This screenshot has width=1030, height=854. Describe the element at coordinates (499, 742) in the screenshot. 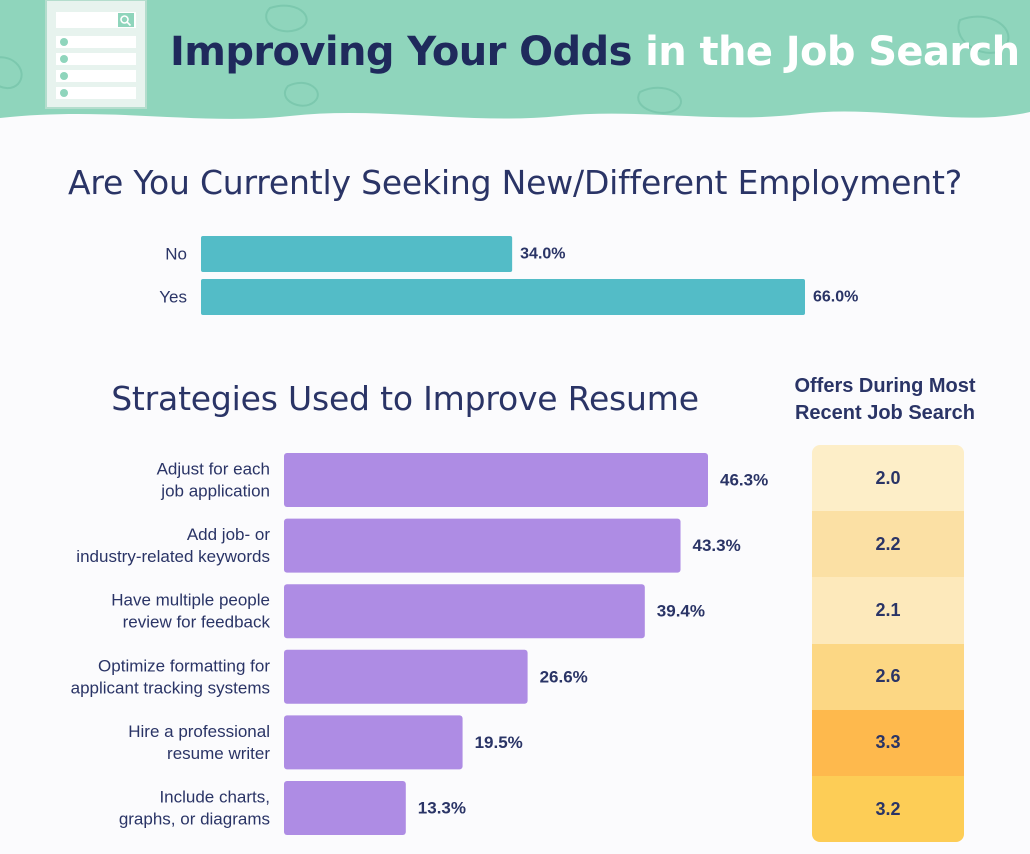

I see `strategy-value-label: 19.5%` at that location.